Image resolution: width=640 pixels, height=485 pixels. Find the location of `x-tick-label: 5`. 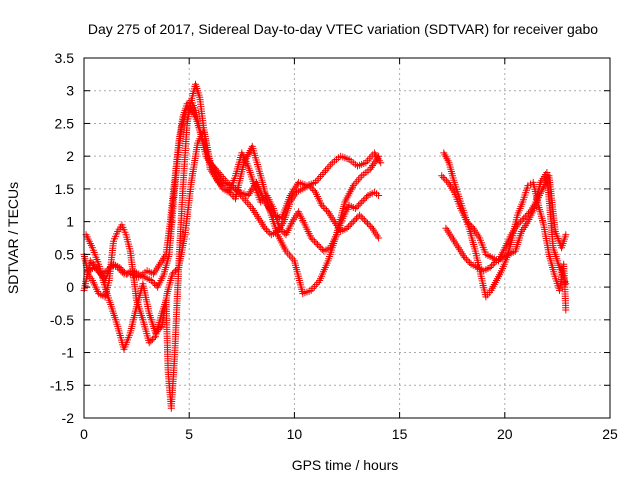

x-tick-label: 5 is located at coordinates (189, 434).